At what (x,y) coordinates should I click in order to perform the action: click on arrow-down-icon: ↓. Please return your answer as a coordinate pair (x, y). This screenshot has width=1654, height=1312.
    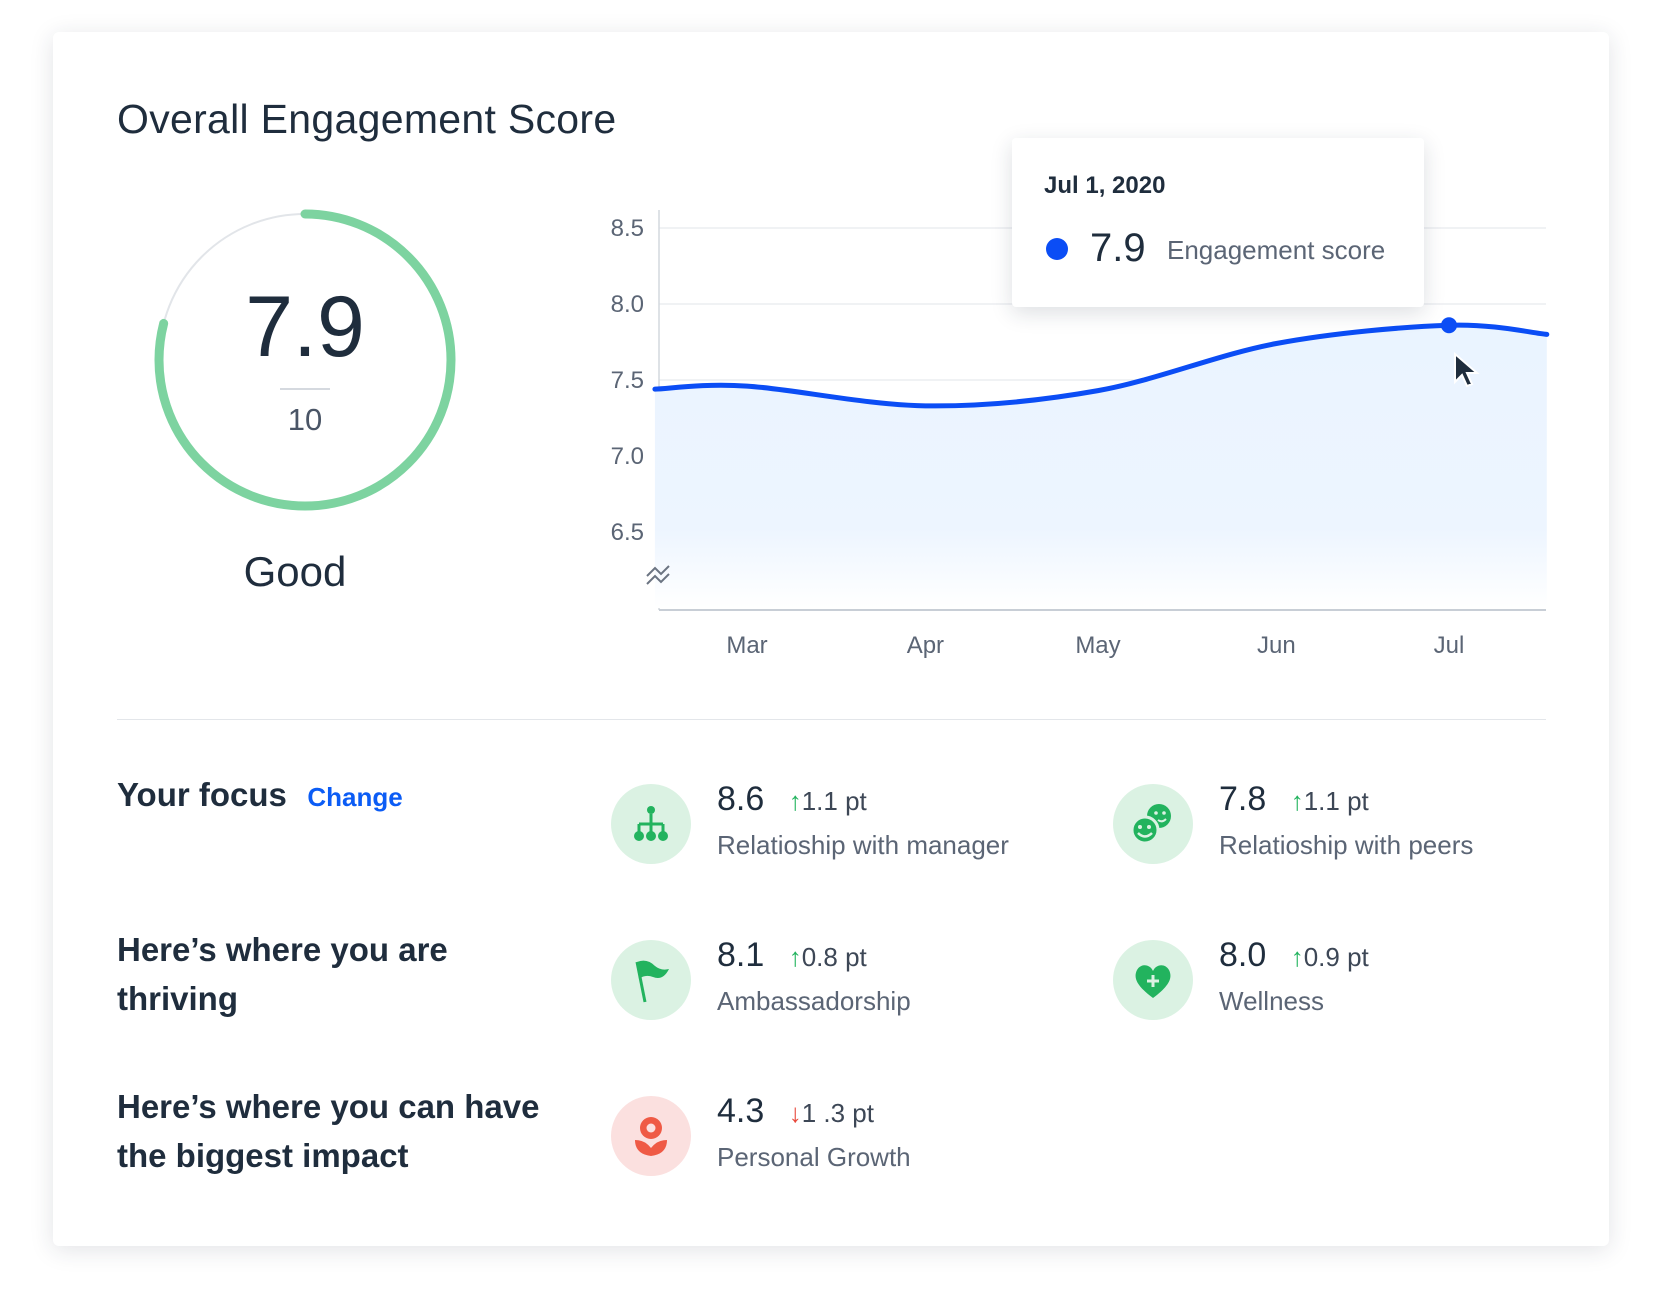
    Looking at the image, I should click on (795, 1113).